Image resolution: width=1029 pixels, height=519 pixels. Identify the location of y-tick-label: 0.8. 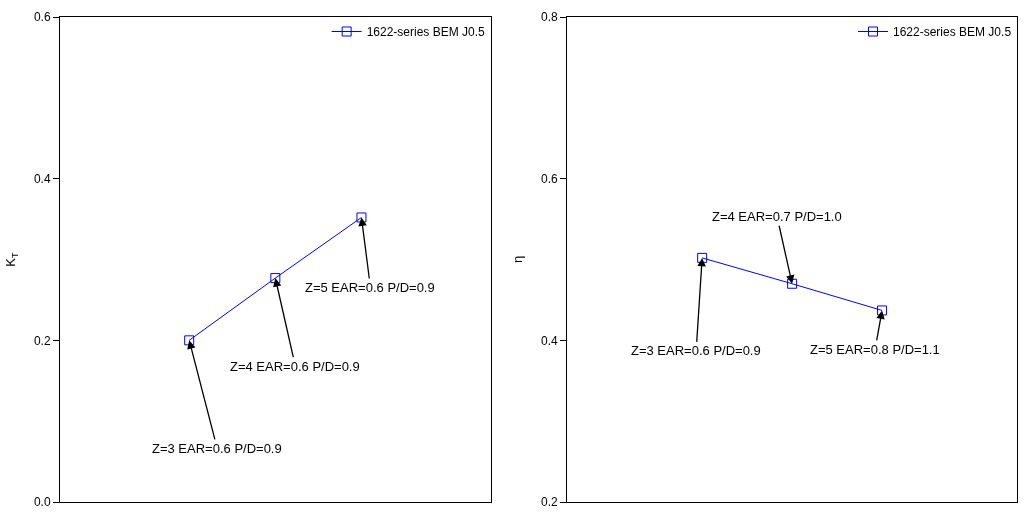
(550, 17).